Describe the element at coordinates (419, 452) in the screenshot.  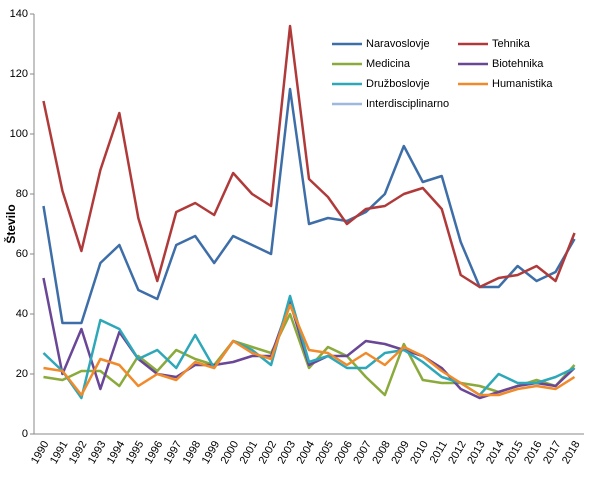
I see `x-tick-label: 2010` at that location.